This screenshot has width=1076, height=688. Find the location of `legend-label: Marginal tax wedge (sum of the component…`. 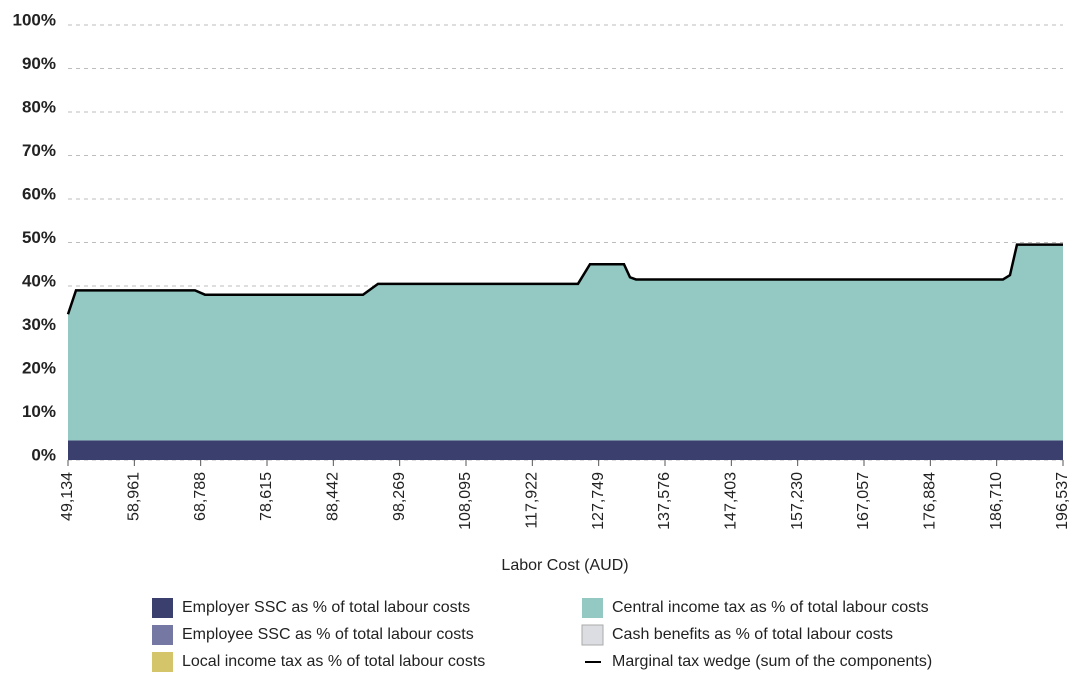

legend-label: Marginal tax wedge (sum of the component… is located at coordinates (772, 661).